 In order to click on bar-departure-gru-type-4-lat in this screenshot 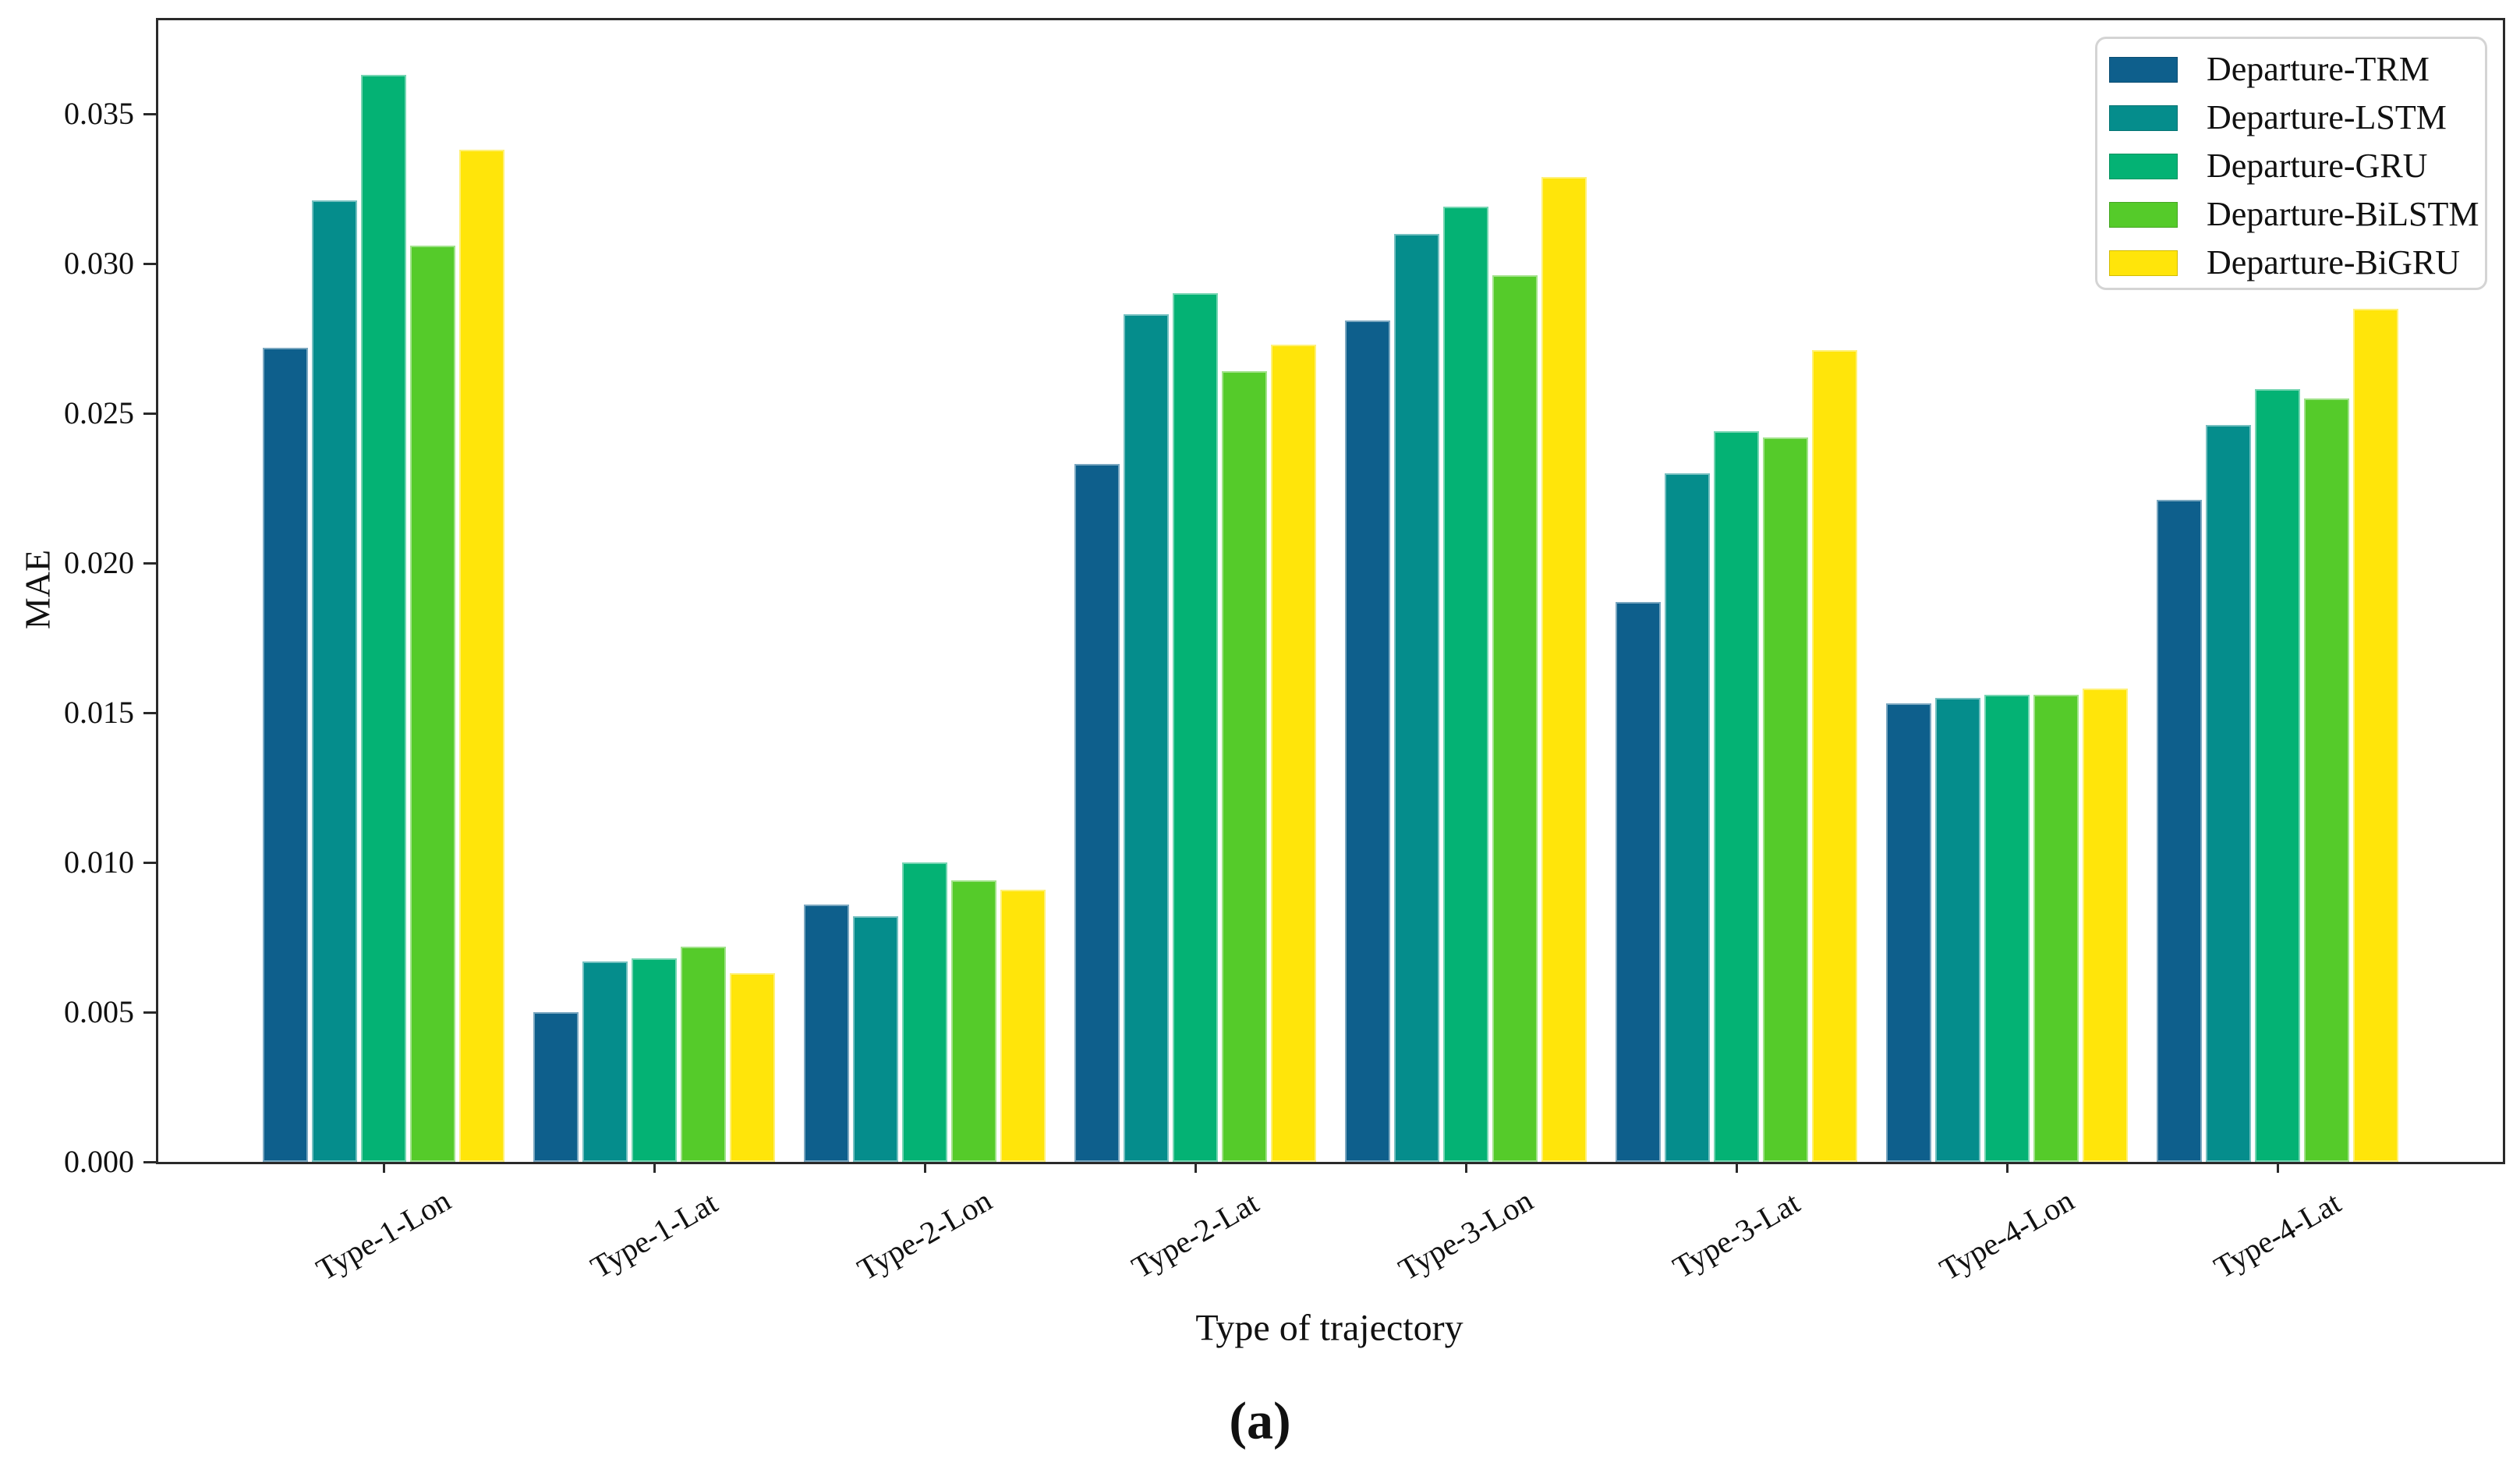, I will do `click(2278, 775)`.